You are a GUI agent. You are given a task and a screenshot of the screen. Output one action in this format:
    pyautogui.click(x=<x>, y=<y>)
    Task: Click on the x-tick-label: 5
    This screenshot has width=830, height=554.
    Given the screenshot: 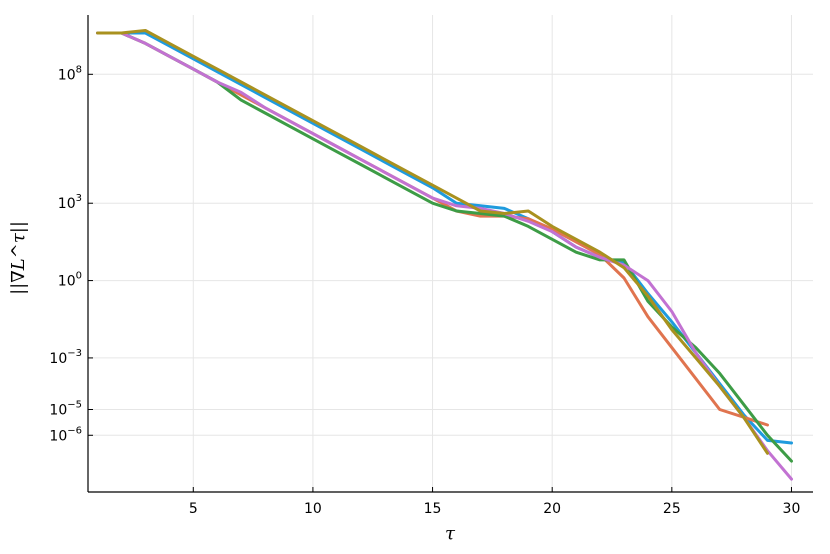 What is the action you would take?
    pyautogui.click(x=193, y=509)
    